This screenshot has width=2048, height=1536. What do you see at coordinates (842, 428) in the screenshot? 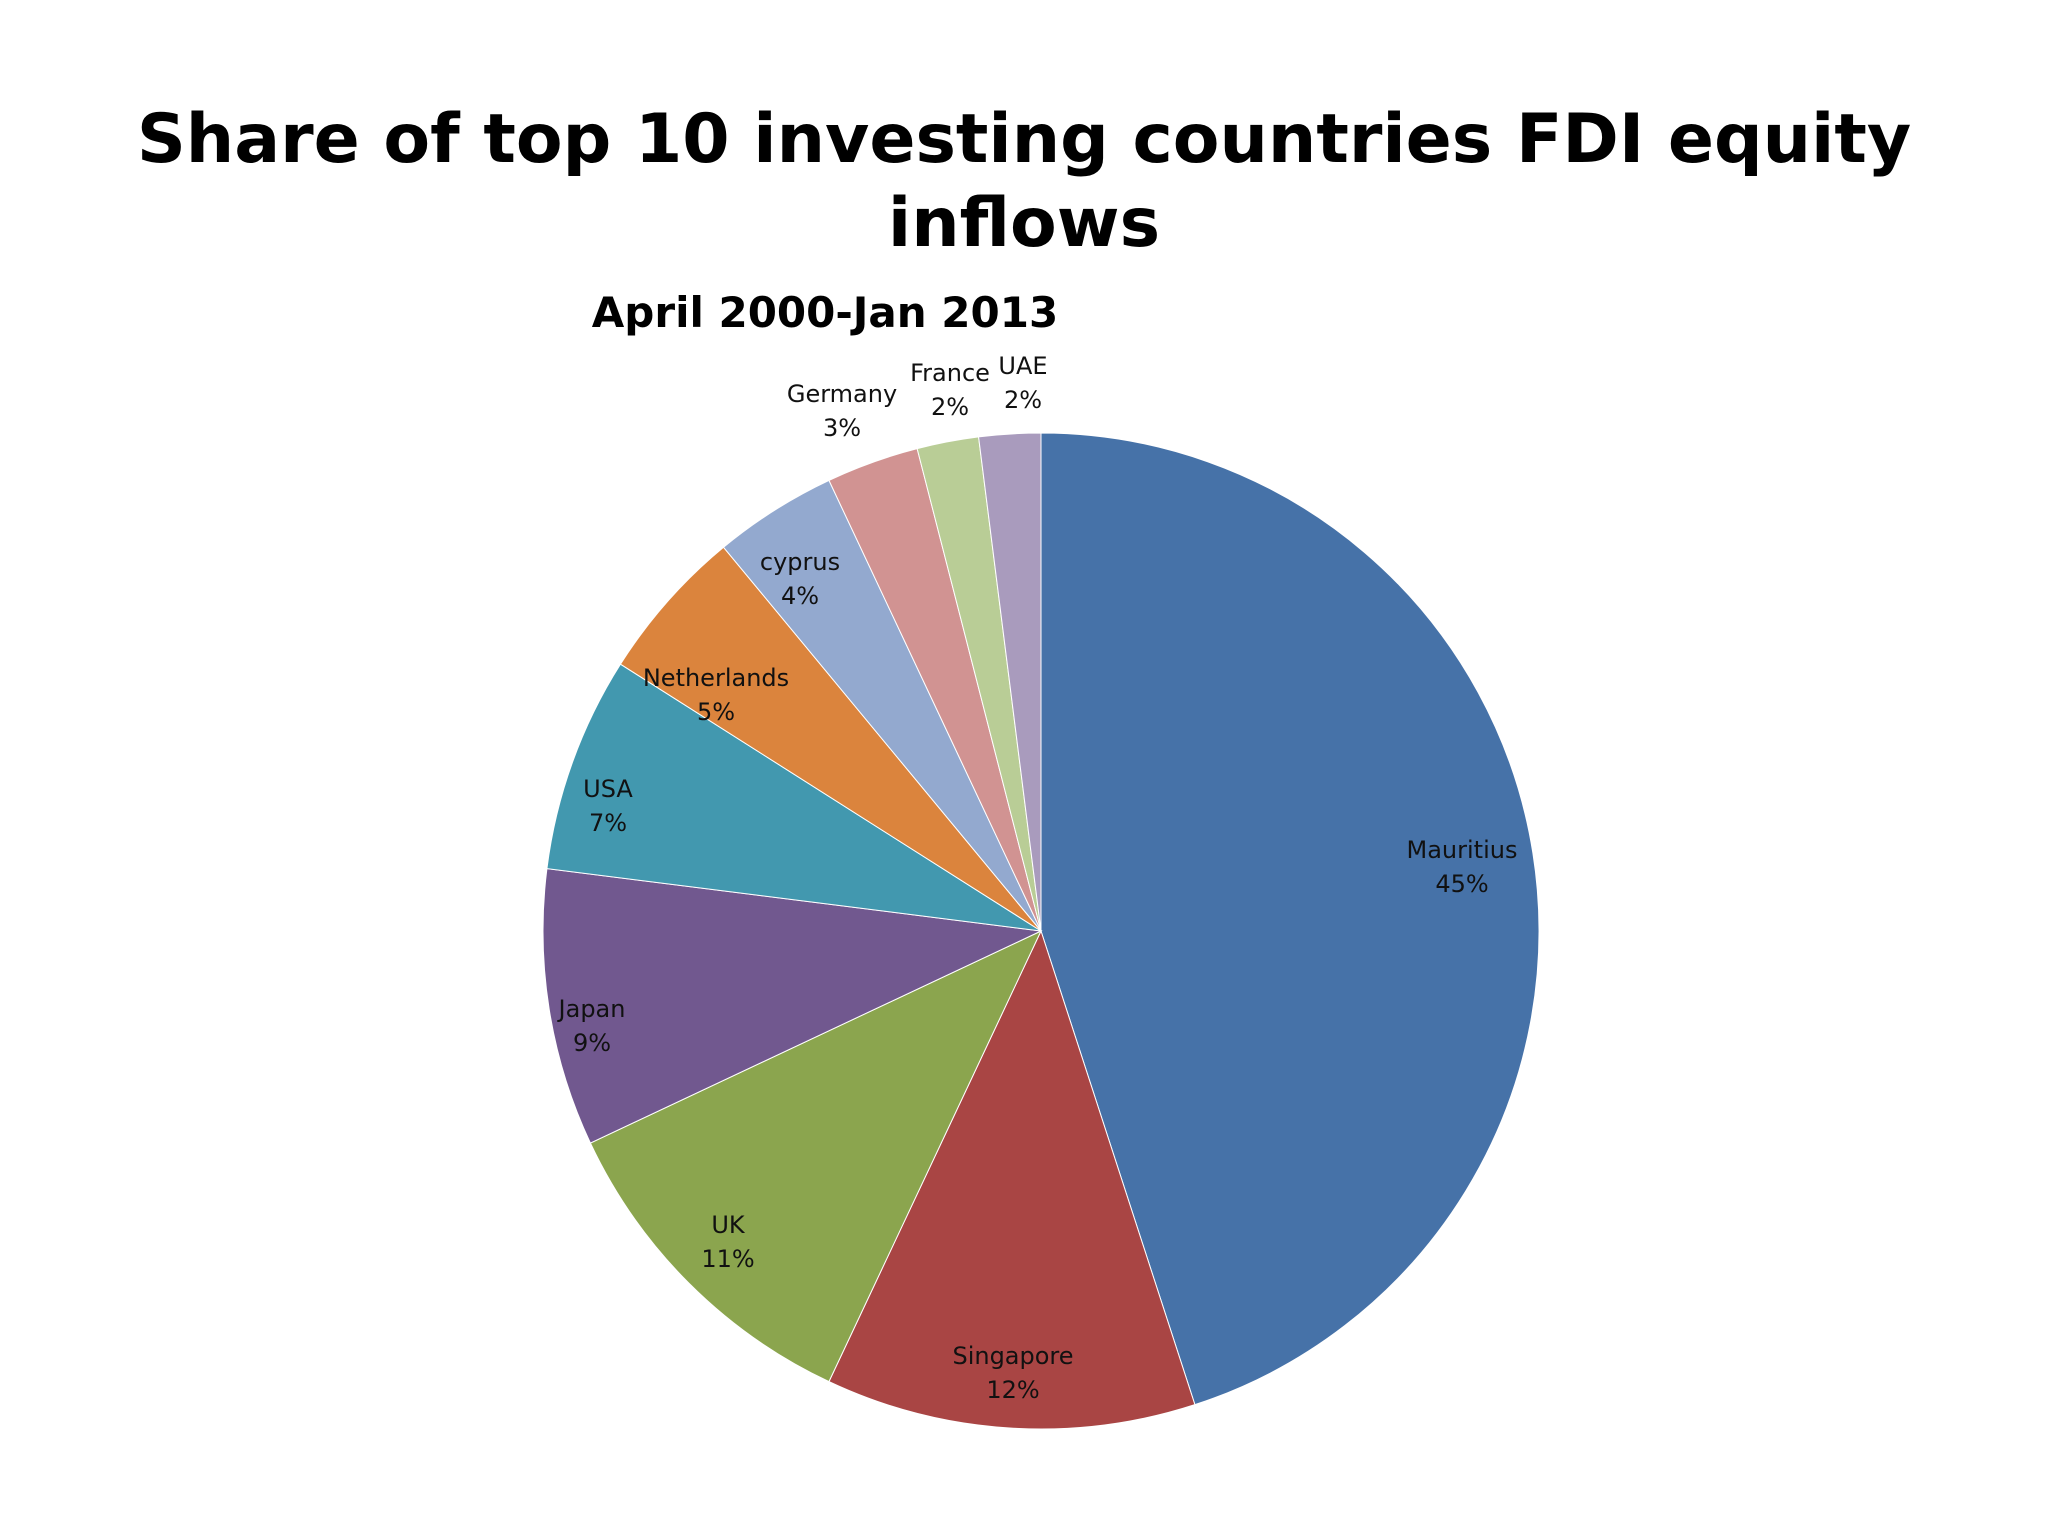
I see `slice-label-percent: 3%` at bounding box center [842, 428].